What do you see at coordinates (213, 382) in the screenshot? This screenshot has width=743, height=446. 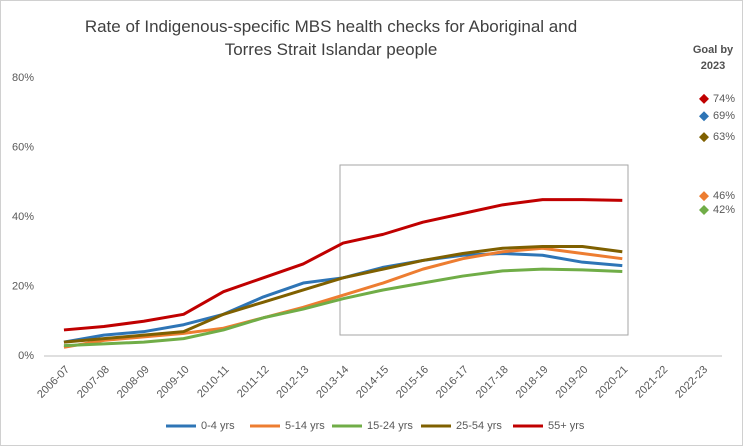 I see `x-tick-label: 2010-11` at bounding box center [213, 382].